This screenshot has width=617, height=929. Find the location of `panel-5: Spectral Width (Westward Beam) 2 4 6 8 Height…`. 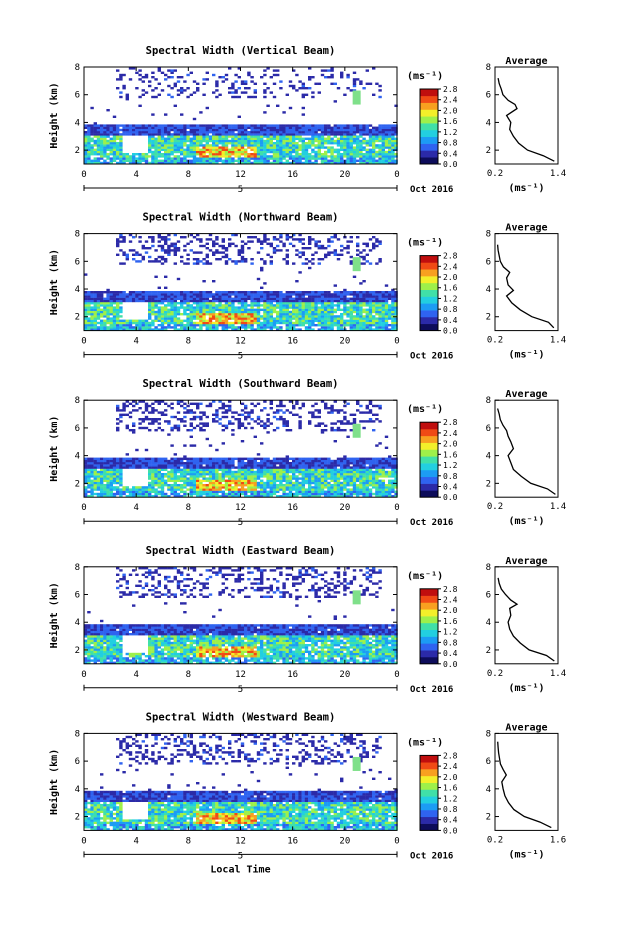

panel-5: Spectral Width (Westward Beam) 2 4 6 8 Height… is located at coordinates (307, 793).